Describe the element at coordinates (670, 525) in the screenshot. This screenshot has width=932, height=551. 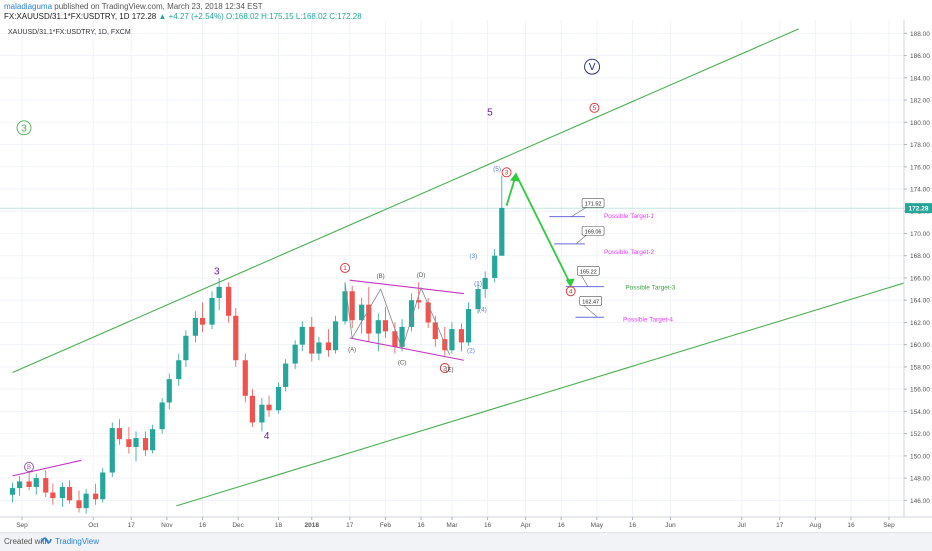
I see `time-tick-label: Jun` at that location.